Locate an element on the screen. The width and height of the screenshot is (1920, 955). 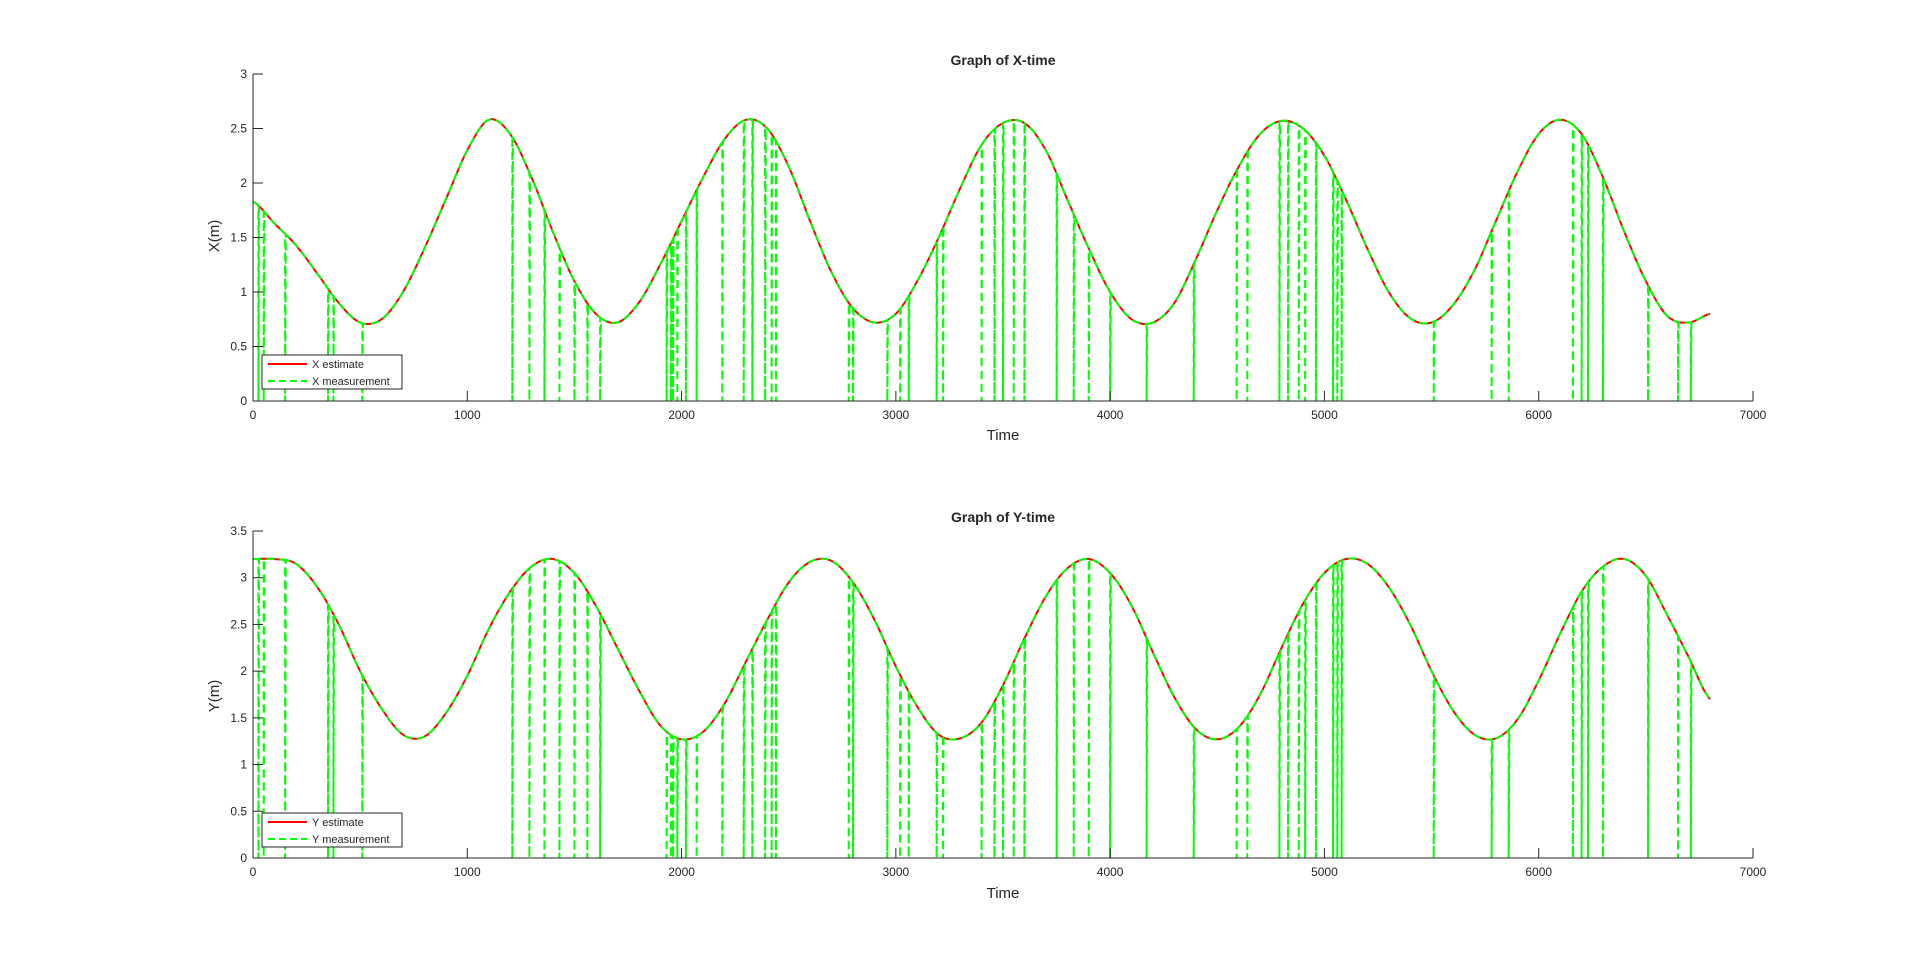
y-tick-label: 3.5 is located at coordinates (238, 531).